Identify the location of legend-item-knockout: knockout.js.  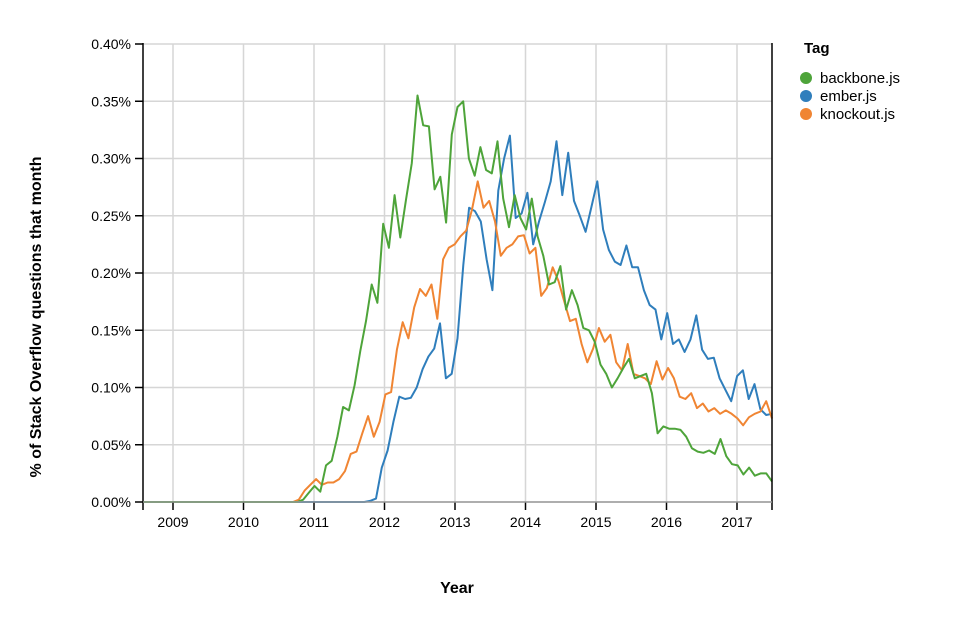
(850, 114).